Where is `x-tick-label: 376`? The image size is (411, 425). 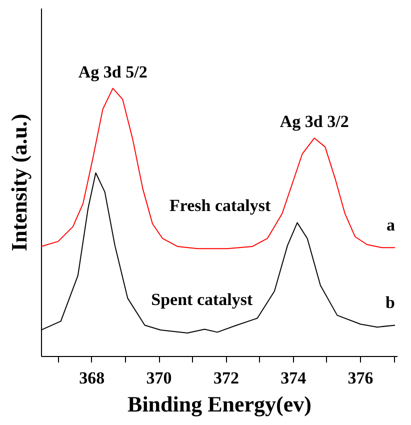
x-tick-label: 376 is located at coordinates (361, 378).